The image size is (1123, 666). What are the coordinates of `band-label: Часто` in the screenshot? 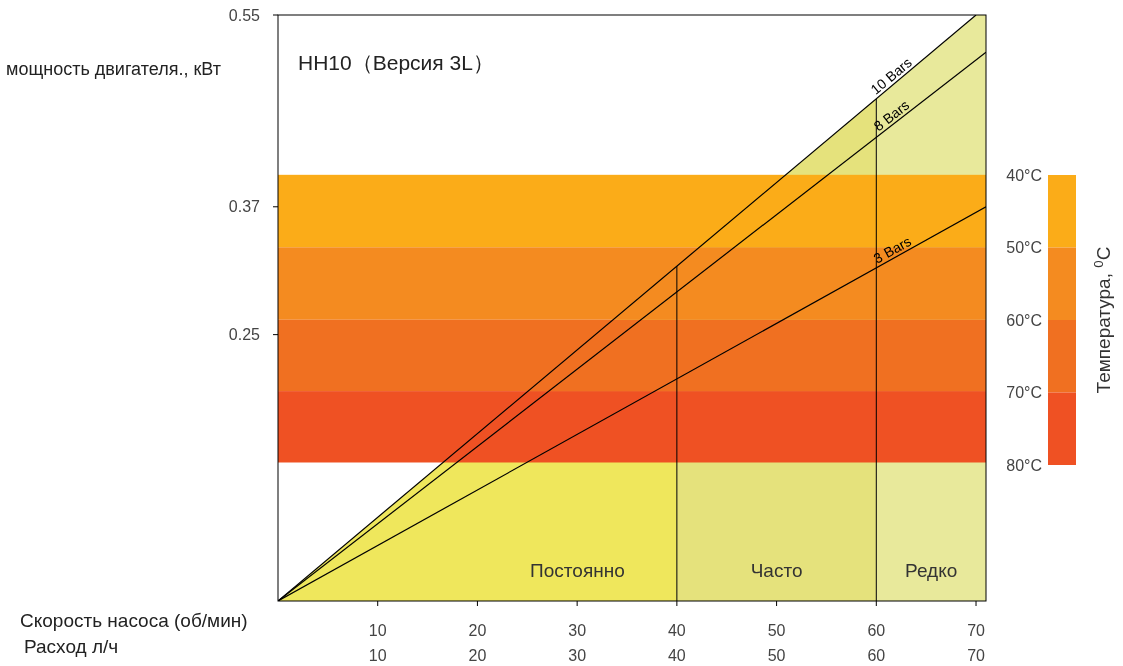 It's located at (776, 570).